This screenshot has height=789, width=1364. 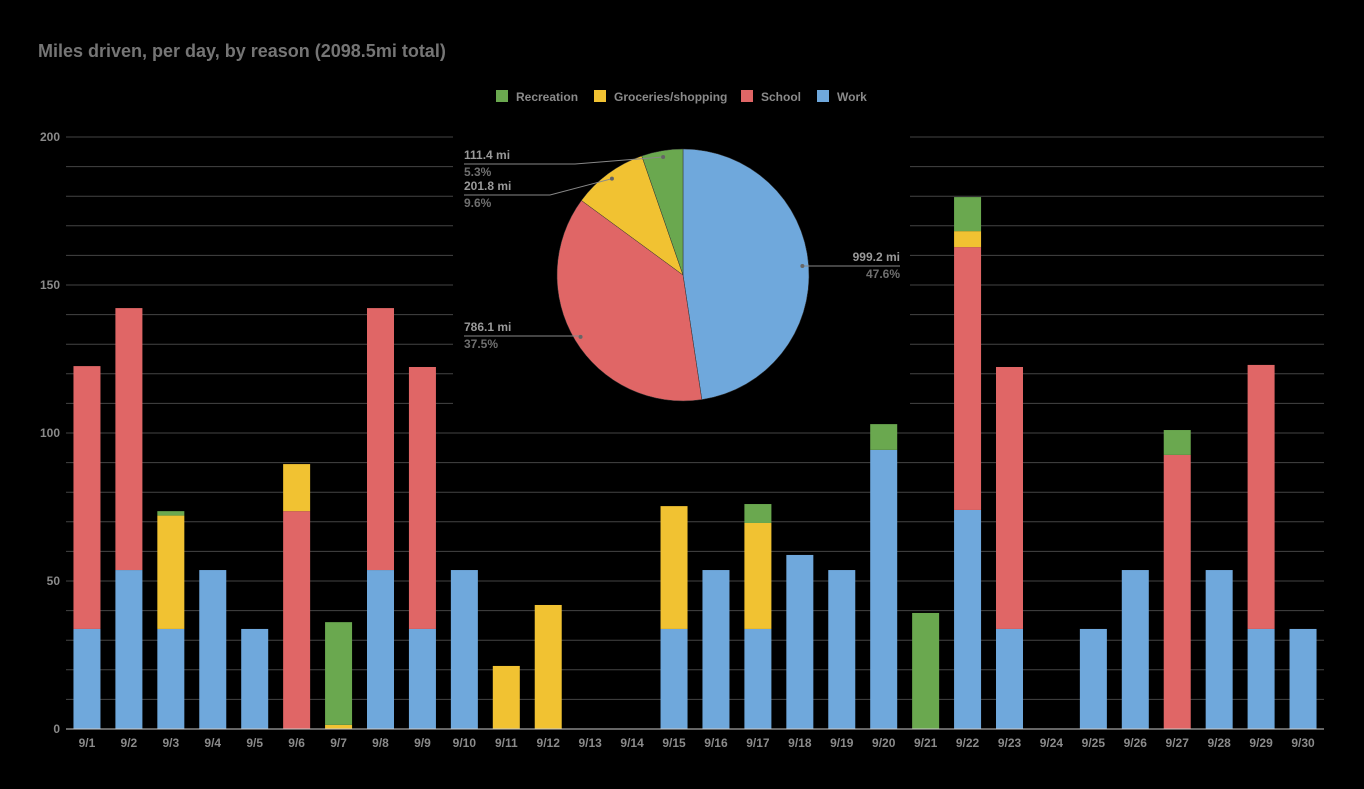 I want to click on legend-item-groceries-shopping: Groceries/shopping, so click(x=660, y=97).